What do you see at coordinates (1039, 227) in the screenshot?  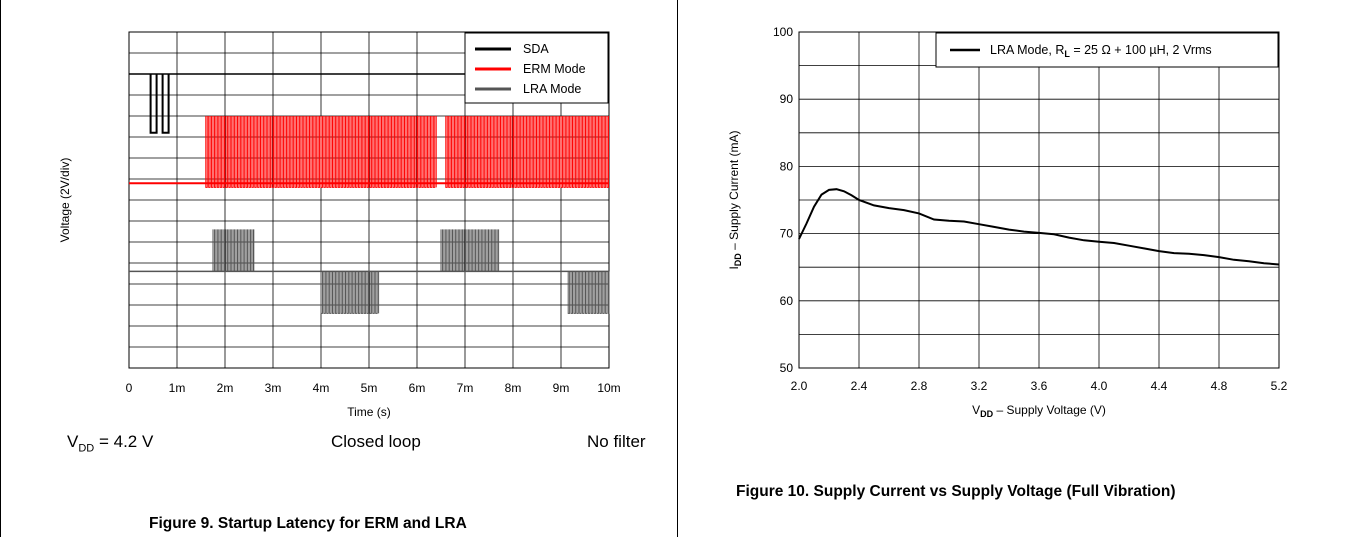 I see `series-line-lra-mode` at bounding box center [1039, 227].